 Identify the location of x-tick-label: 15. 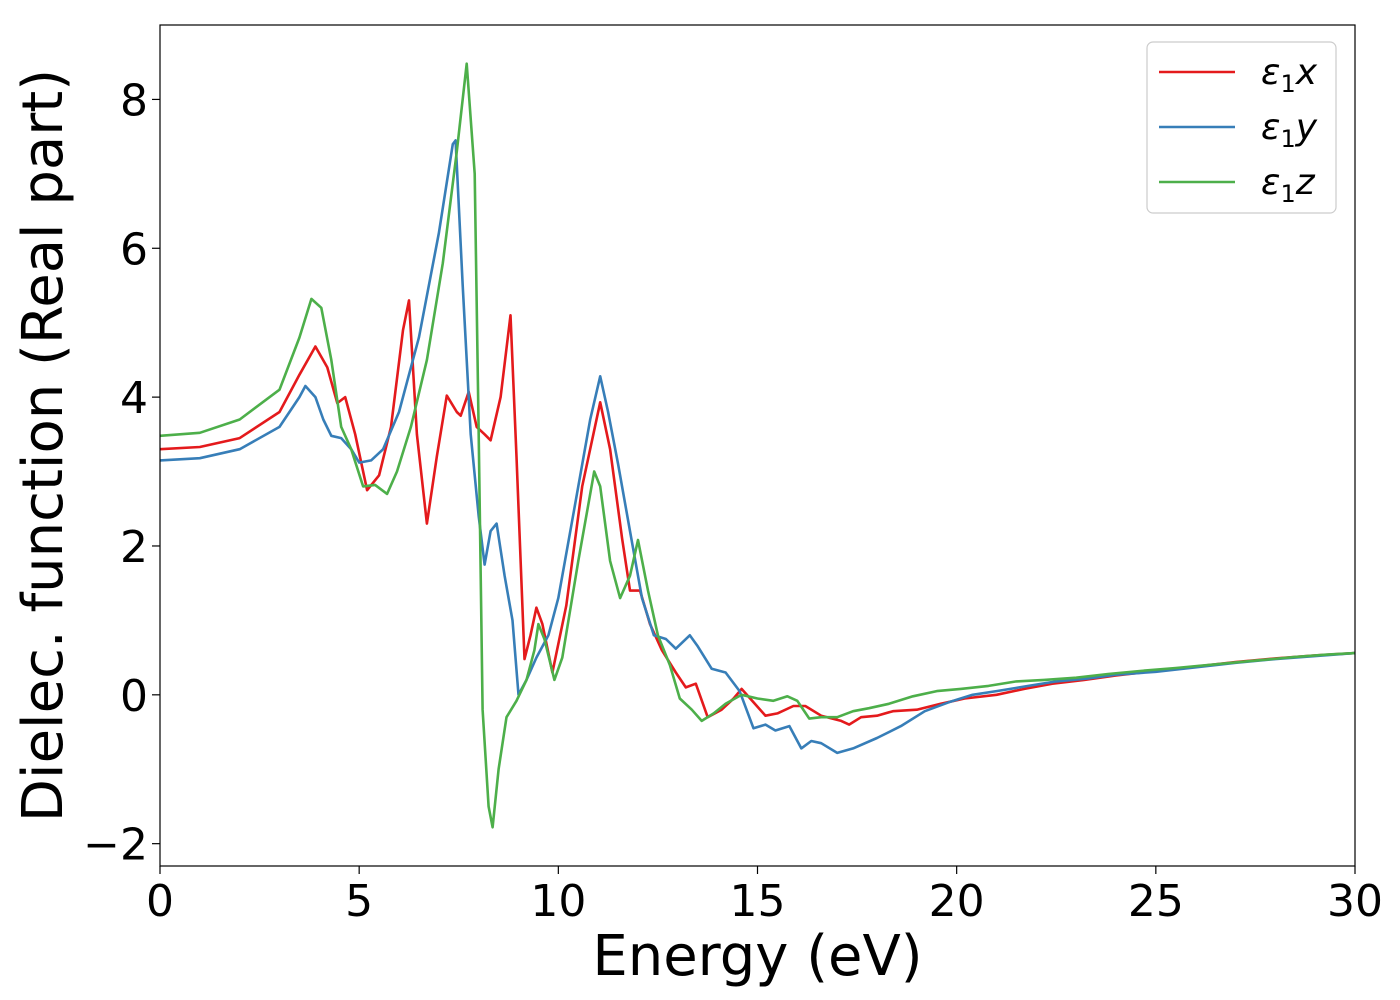
(758, 901).